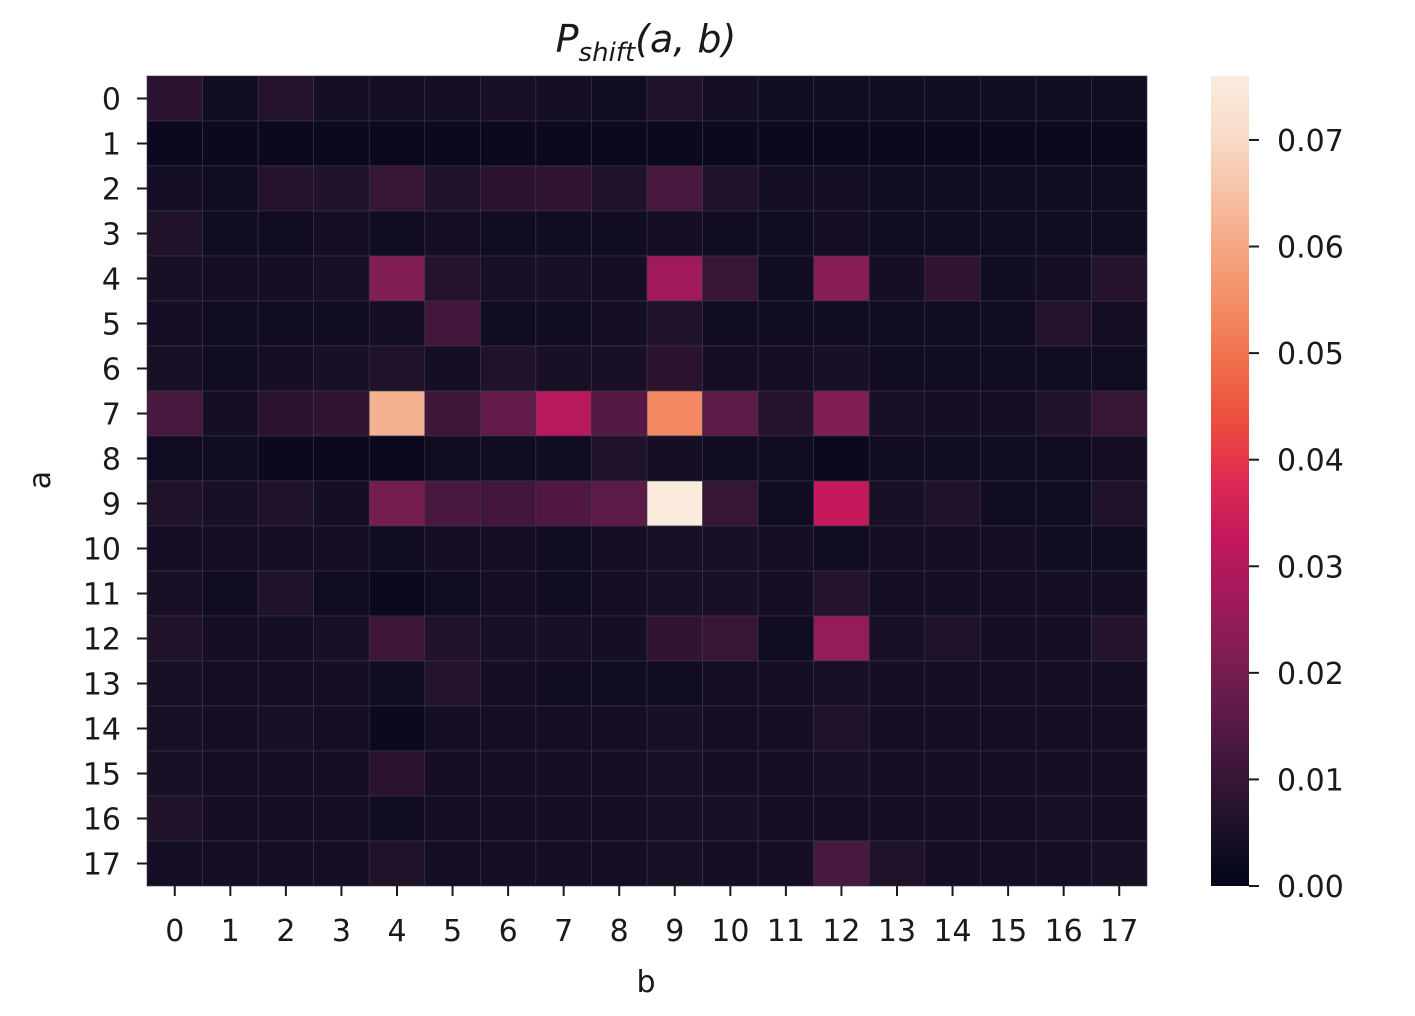 The image size is (1415, 1016). Describe the element at coordinates (285, 931) in the screenshot. I see `x-tick-label: 2` at that location.